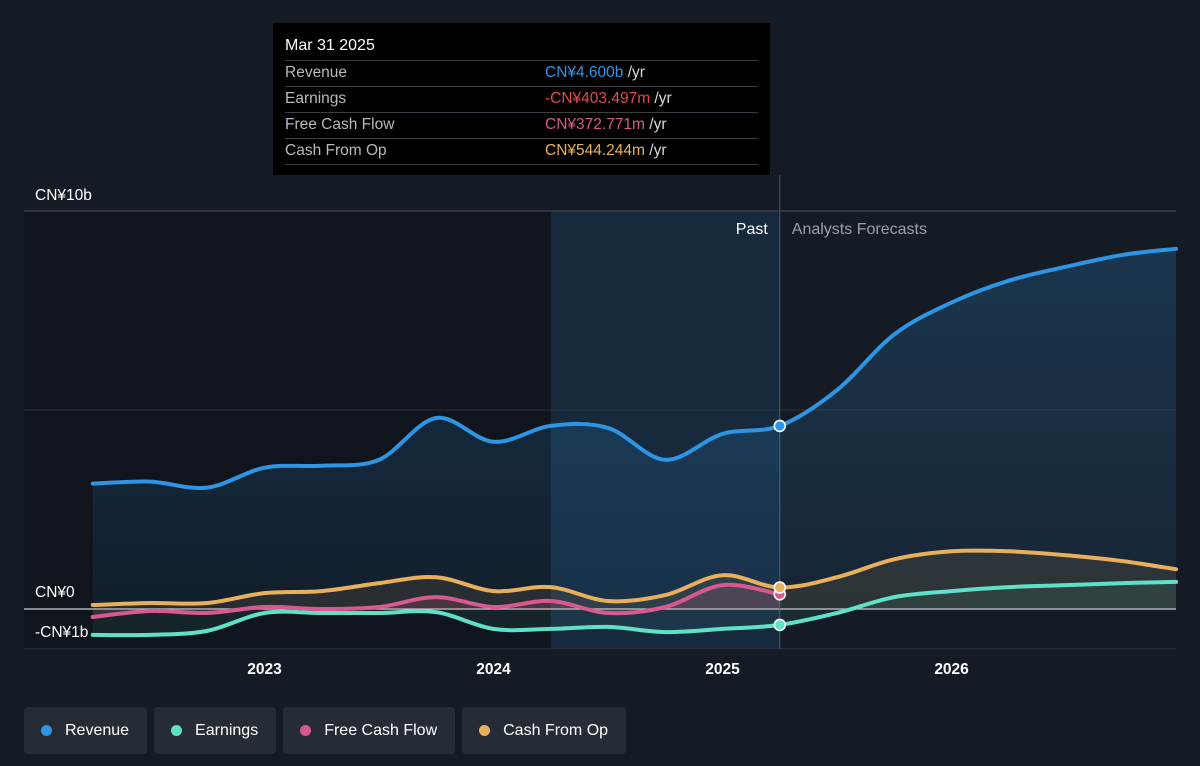  Describe the element at coordinates (227, 730) in the screenshot. I see `legend-label: Earnings` at that location.